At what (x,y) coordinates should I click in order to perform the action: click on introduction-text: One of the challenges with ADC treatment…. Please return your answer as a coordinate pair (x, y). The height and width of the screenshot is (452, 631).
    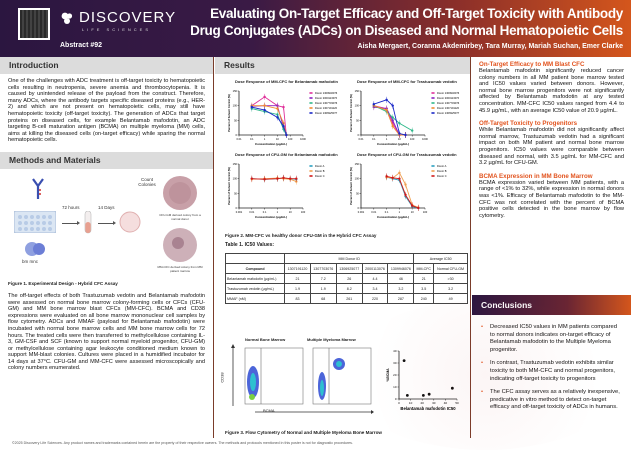
    Looking at the image, I should click on (106, 111).